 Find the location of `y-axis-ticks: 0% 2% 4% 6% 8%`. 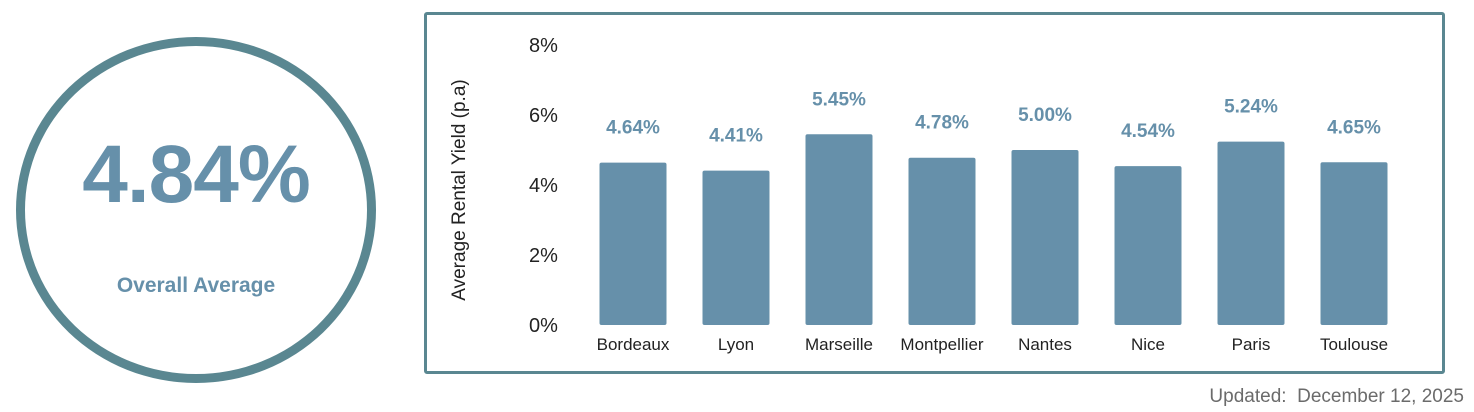

y-axis-ticks: 0% 2% 4% 6% 8% is located at coordinates (543, 186).